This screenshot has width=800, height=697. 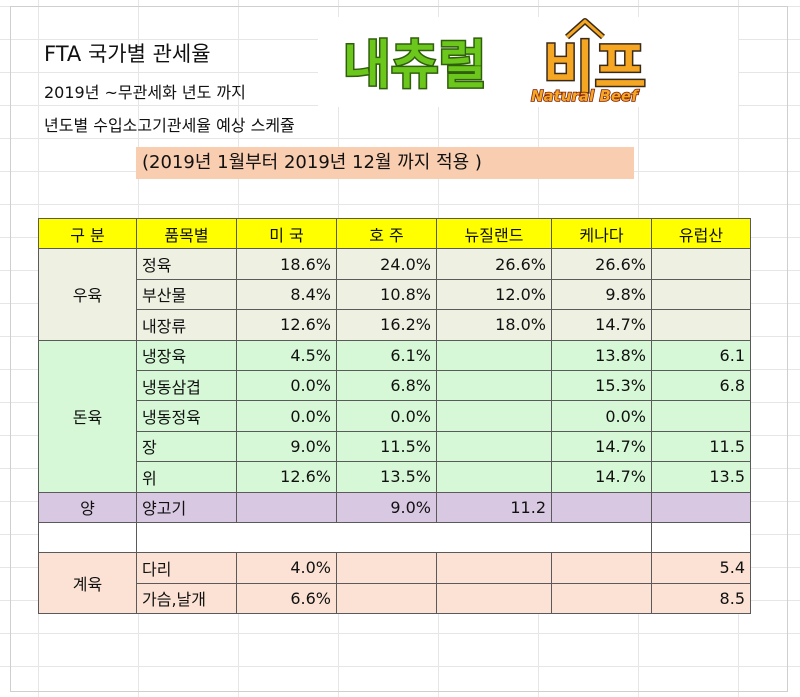 What do you see at coordinates (386, 233) in the screenshot?
I see `column-header: 호 주` at bounding box center [386, 233].